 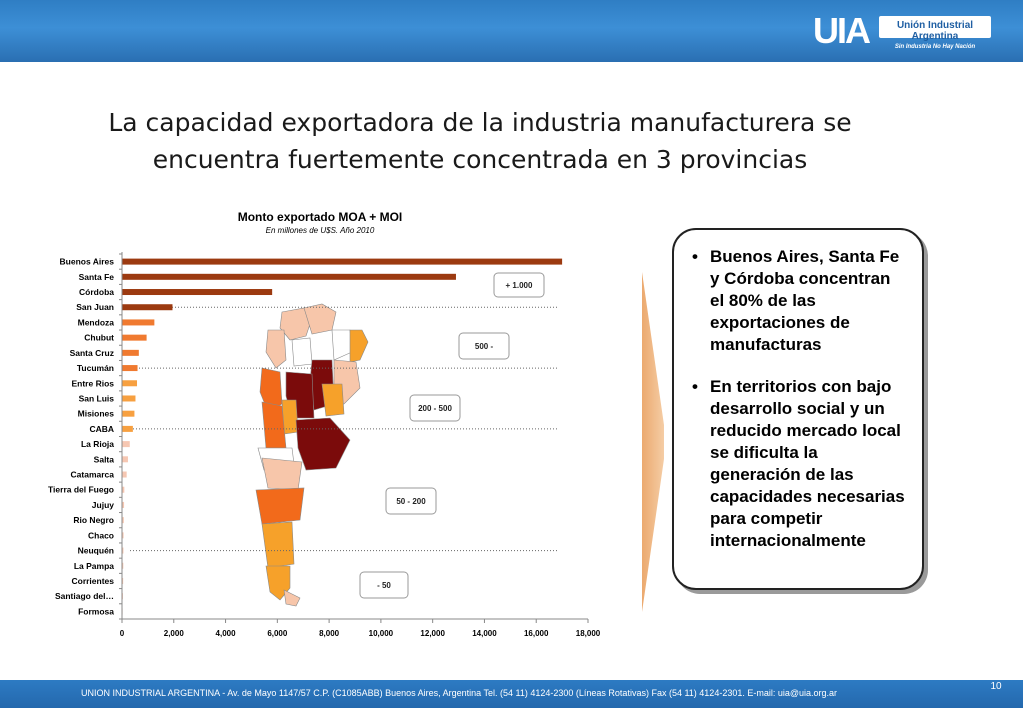 I want to click on logo-name: Unión Industrial Argentina, so click(x=935, y=31).